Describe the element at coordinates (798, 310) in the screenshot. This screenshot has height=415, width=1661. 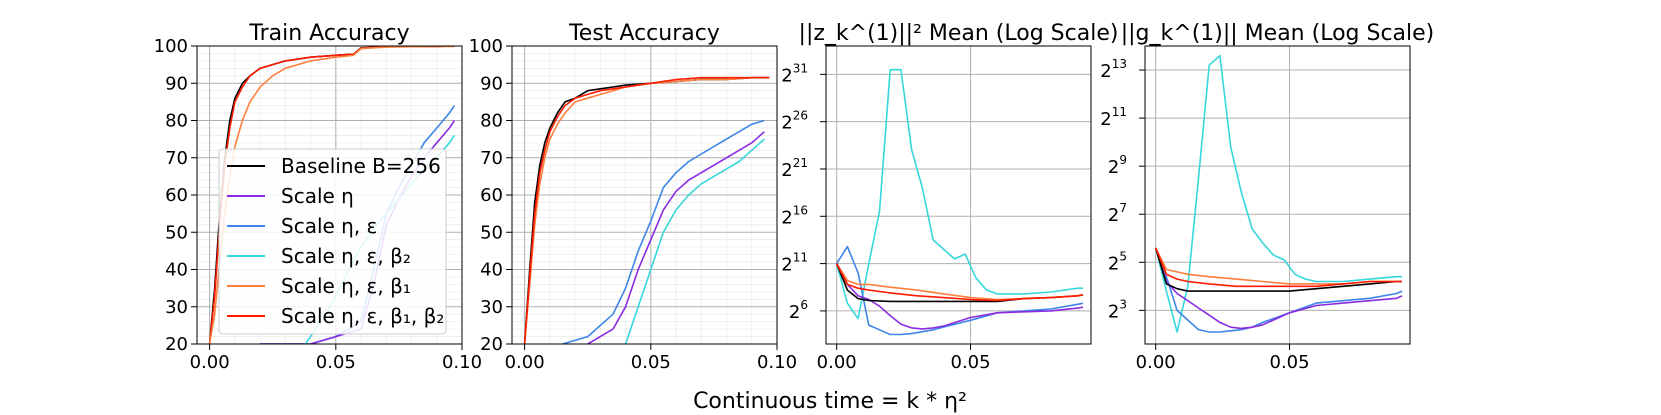
I see `y-tick-label: 26` at that location.